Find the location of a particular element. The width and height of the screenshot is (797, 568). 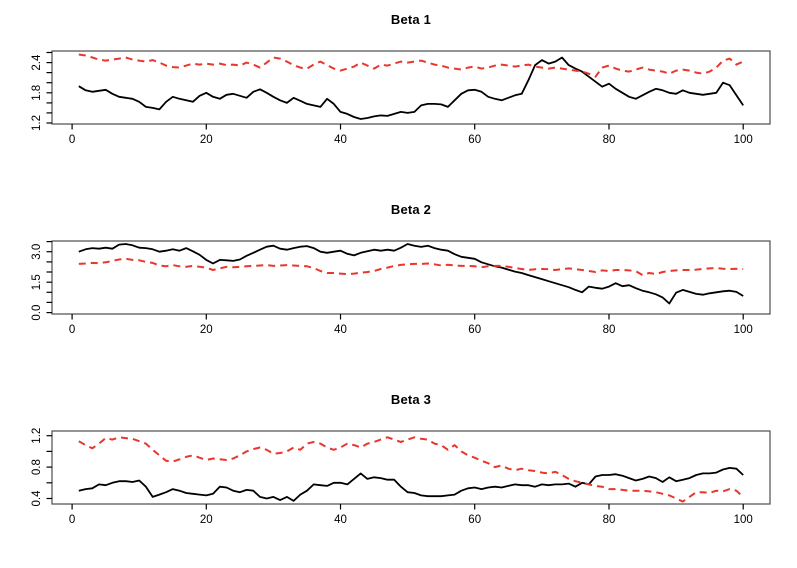

svg-text: 3.0 is located at coordinates (37, 252).